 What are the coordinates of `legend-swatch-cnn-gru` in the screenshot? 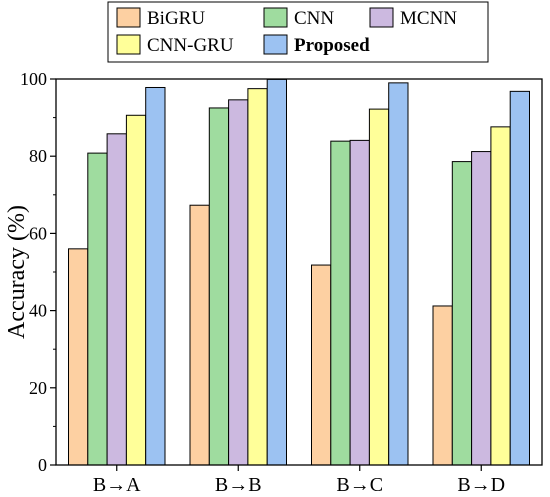 It's located at (128, 44).